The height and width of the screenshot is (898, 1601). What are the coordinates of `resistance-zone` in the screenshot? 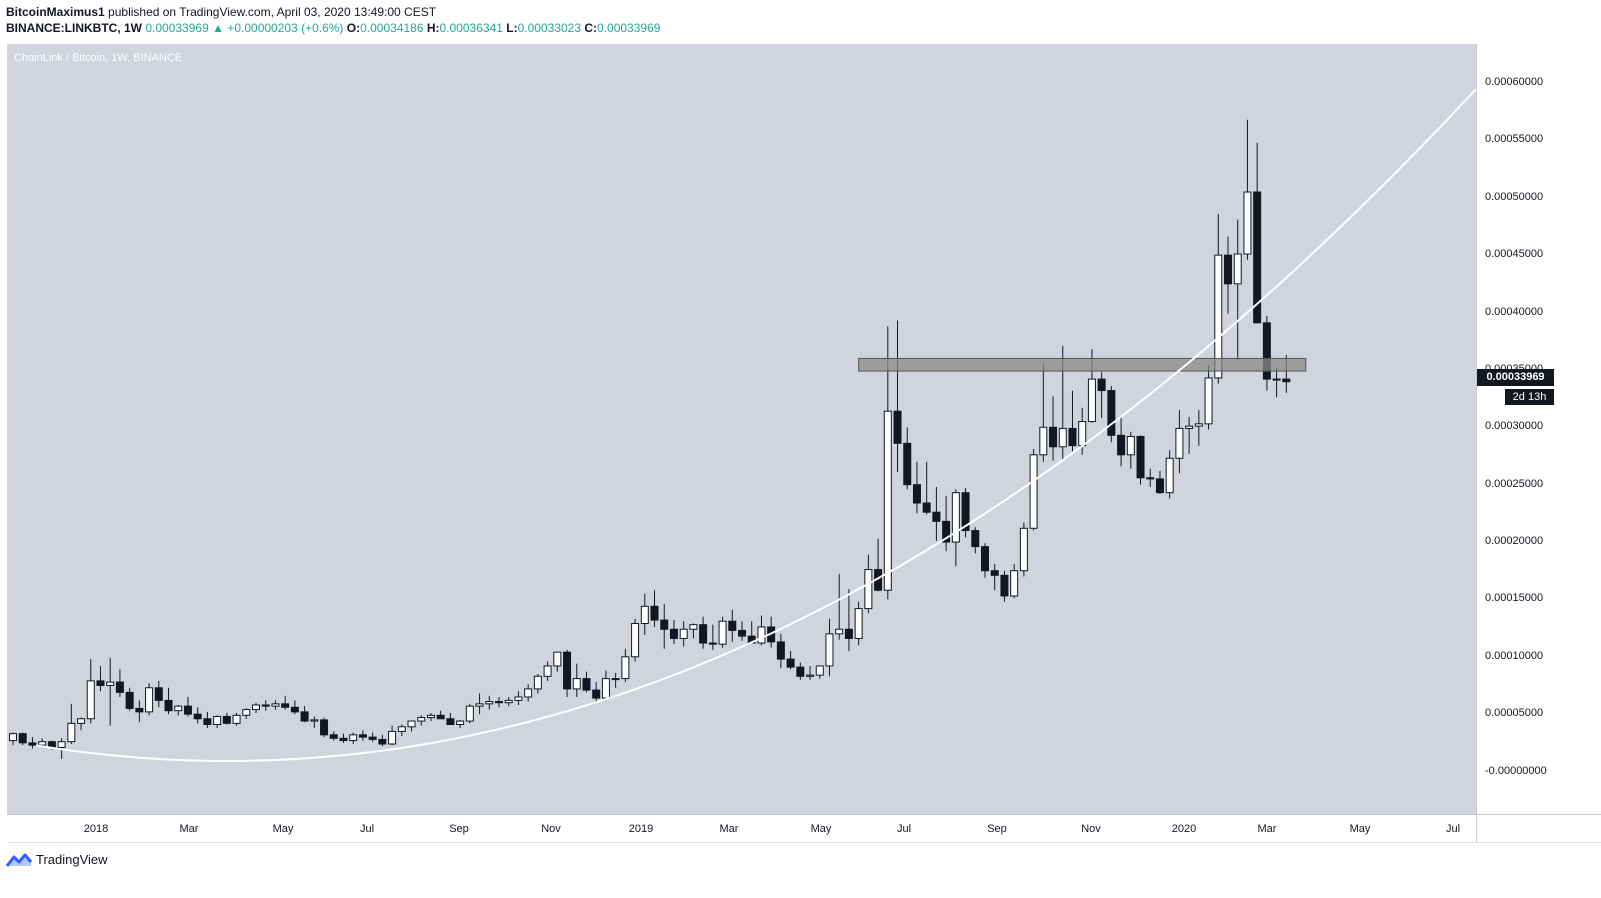 It's located at (1082, 364).